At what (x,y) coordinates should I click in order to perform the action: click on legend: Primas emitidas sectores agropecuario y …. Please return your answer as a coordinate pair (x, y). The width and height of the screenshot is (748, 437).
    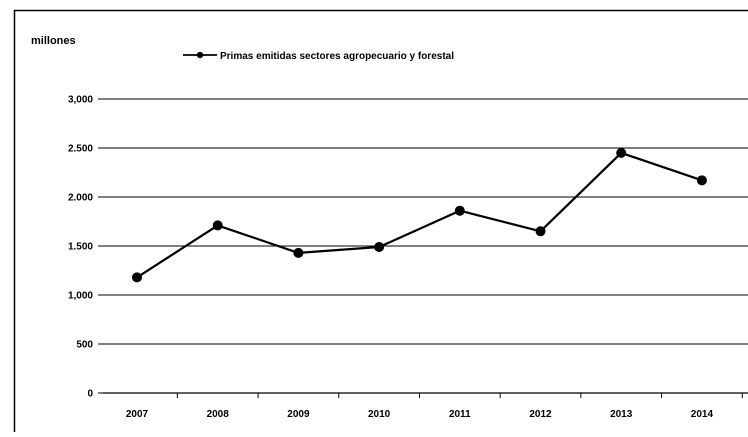
    Looking at the image, I should click on (318, 56).